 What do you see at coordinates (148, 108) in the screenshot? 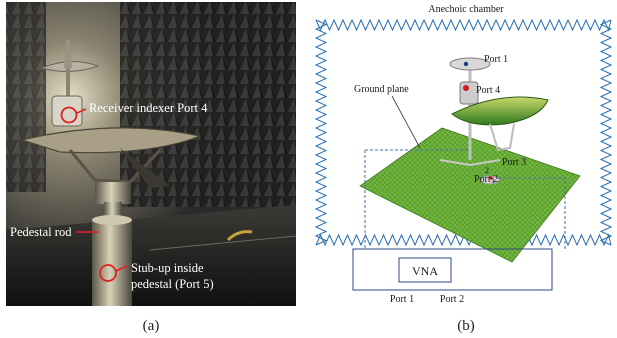
I see `receiver-indexer-label: Receiver indexer Port 4` at bounding box center [148, 108].